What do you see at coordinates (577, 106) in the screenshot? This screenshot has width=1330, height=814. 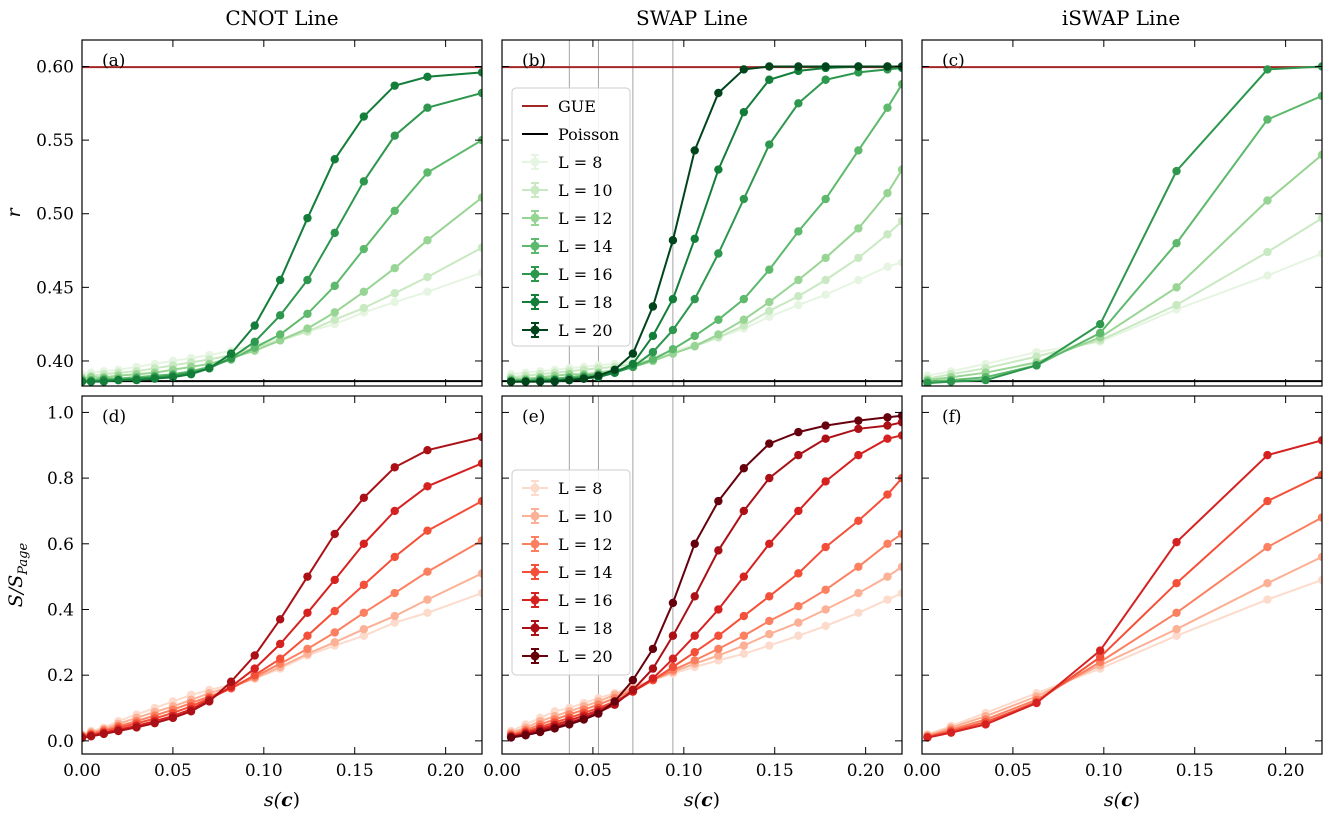 I see `legend-label: GUE` at bounding box center [577, 106].